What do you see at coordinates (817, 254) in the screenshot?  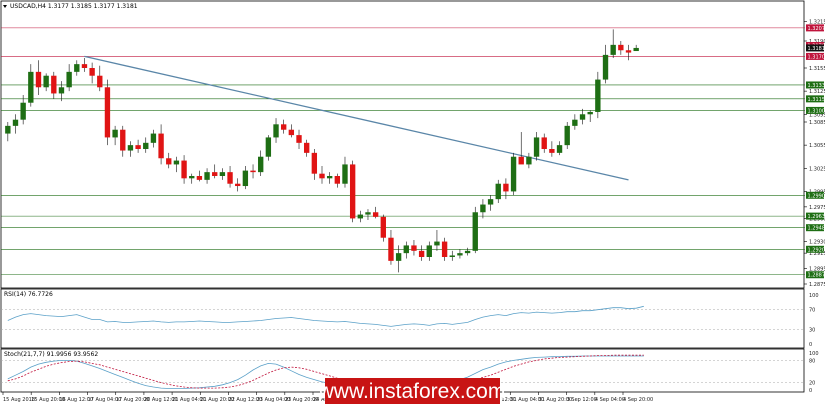 I see `price-tick-label: 1.2915` at bounding box center [817, 254].